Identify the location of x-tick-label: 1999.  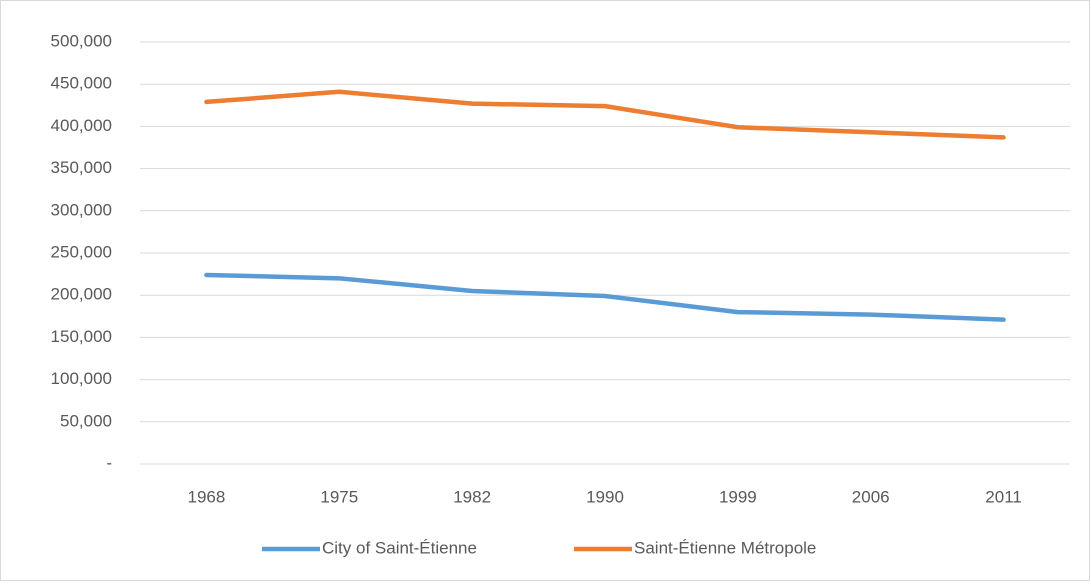
(738, 496).